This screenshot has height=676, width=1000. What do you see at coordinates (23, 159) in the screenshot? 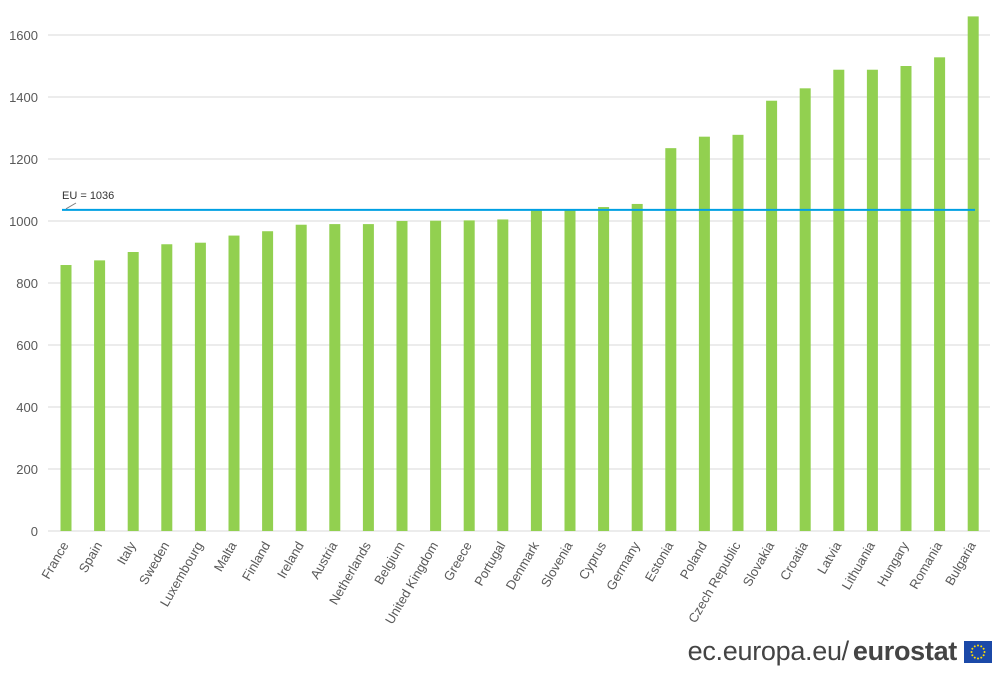
I see `y-tick-label: 1200` at bounding box center [23, 159].